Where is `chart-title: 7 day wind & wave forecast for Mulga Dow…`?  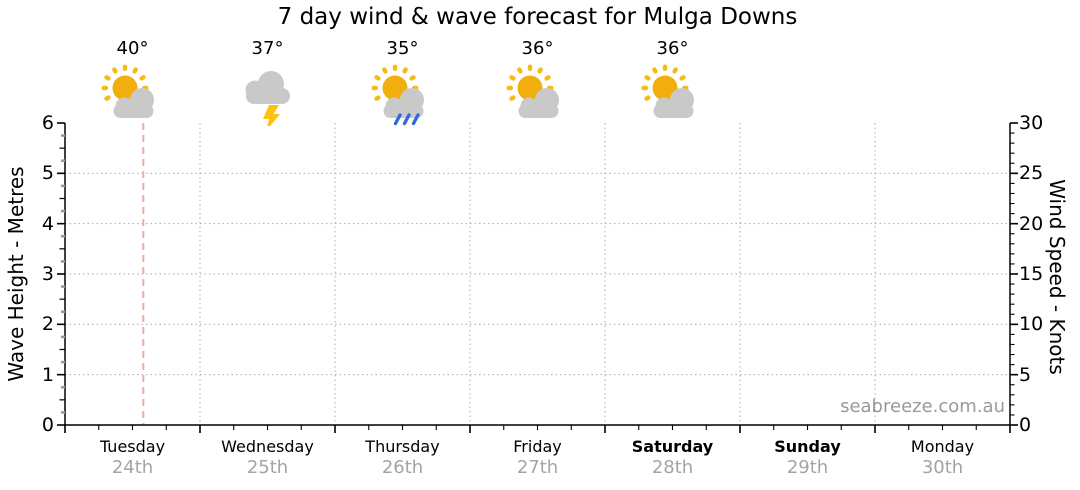
chart-title: 7 day wind & wave forecast for Mulga Dow… is located at coordinates (537, 17).